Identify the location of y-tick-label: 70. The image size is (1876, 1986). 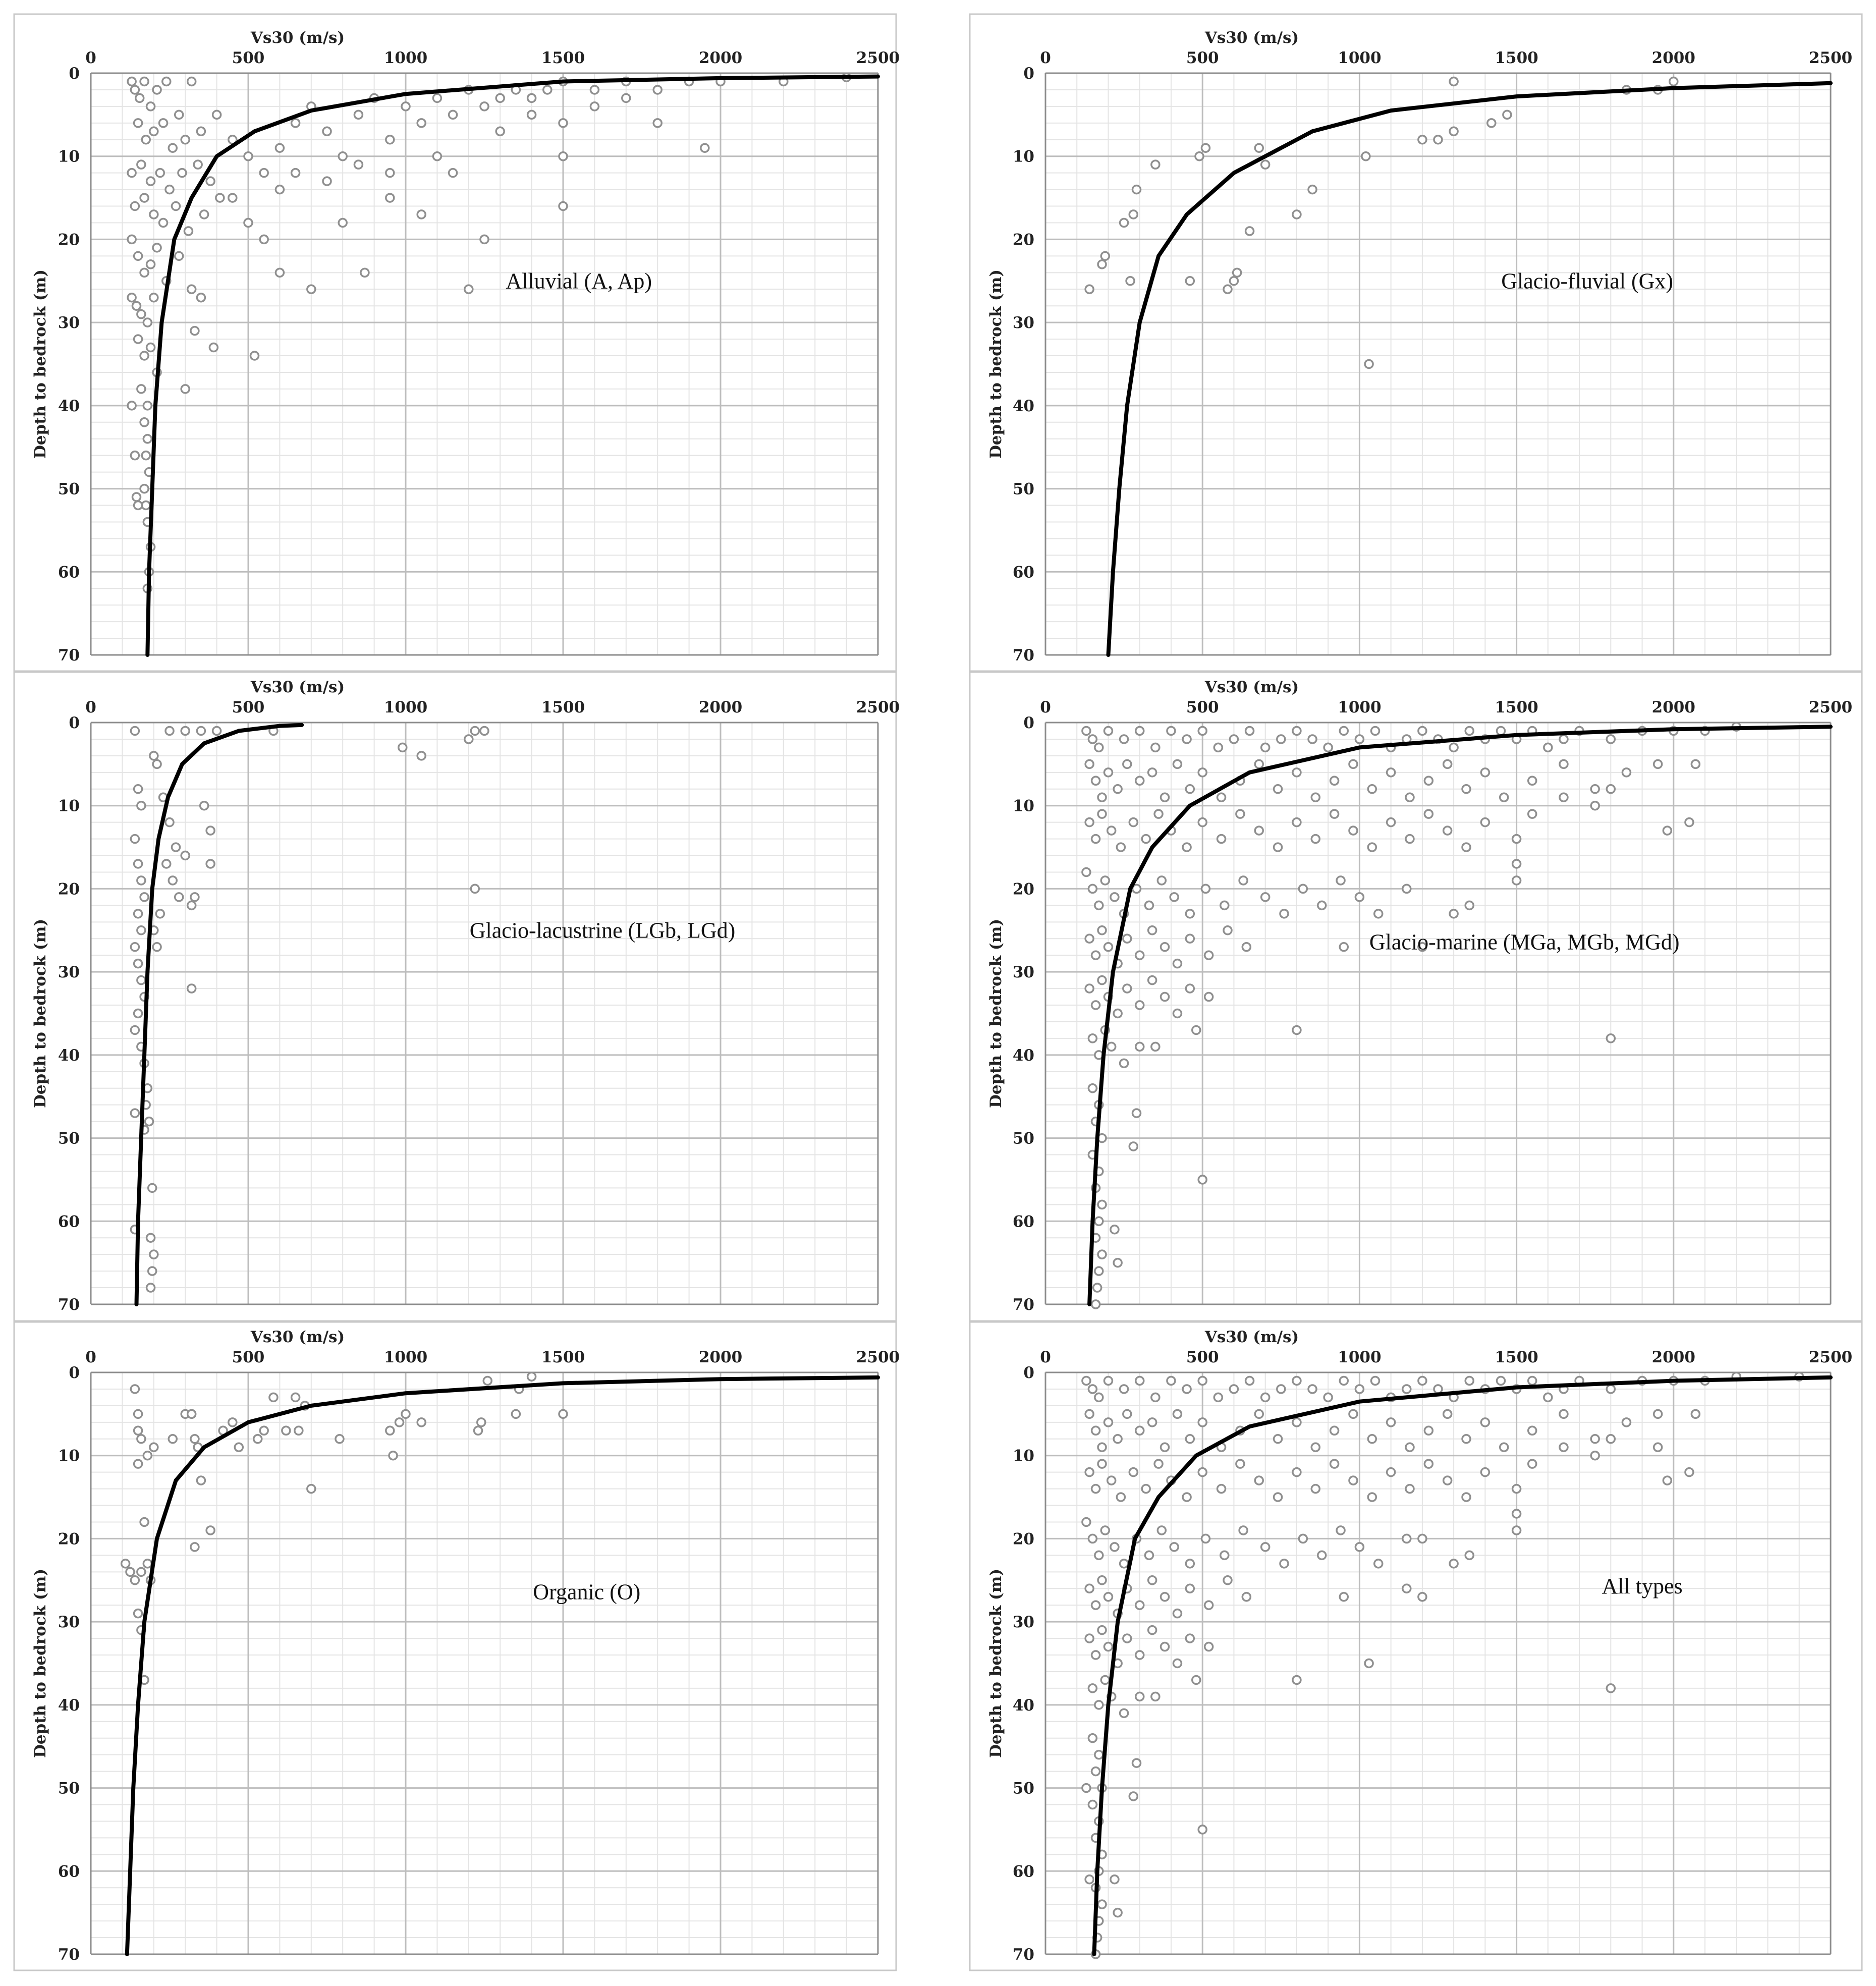
(1023, 1305).